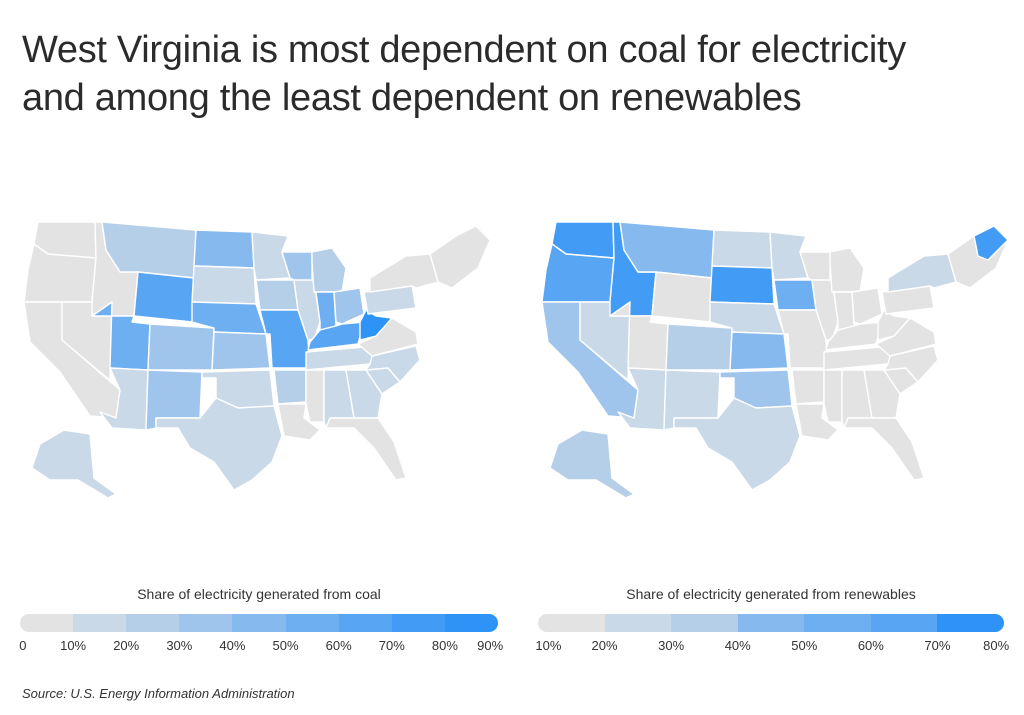 This screenshot has width=1024, height=715. What do you see at coordinates (772, 647) in the screenshot?
I see `renewables-legend-ticks: 10% 20% 30% 40% 50% 60% 70% 80%` at bounding box center [772, 647].